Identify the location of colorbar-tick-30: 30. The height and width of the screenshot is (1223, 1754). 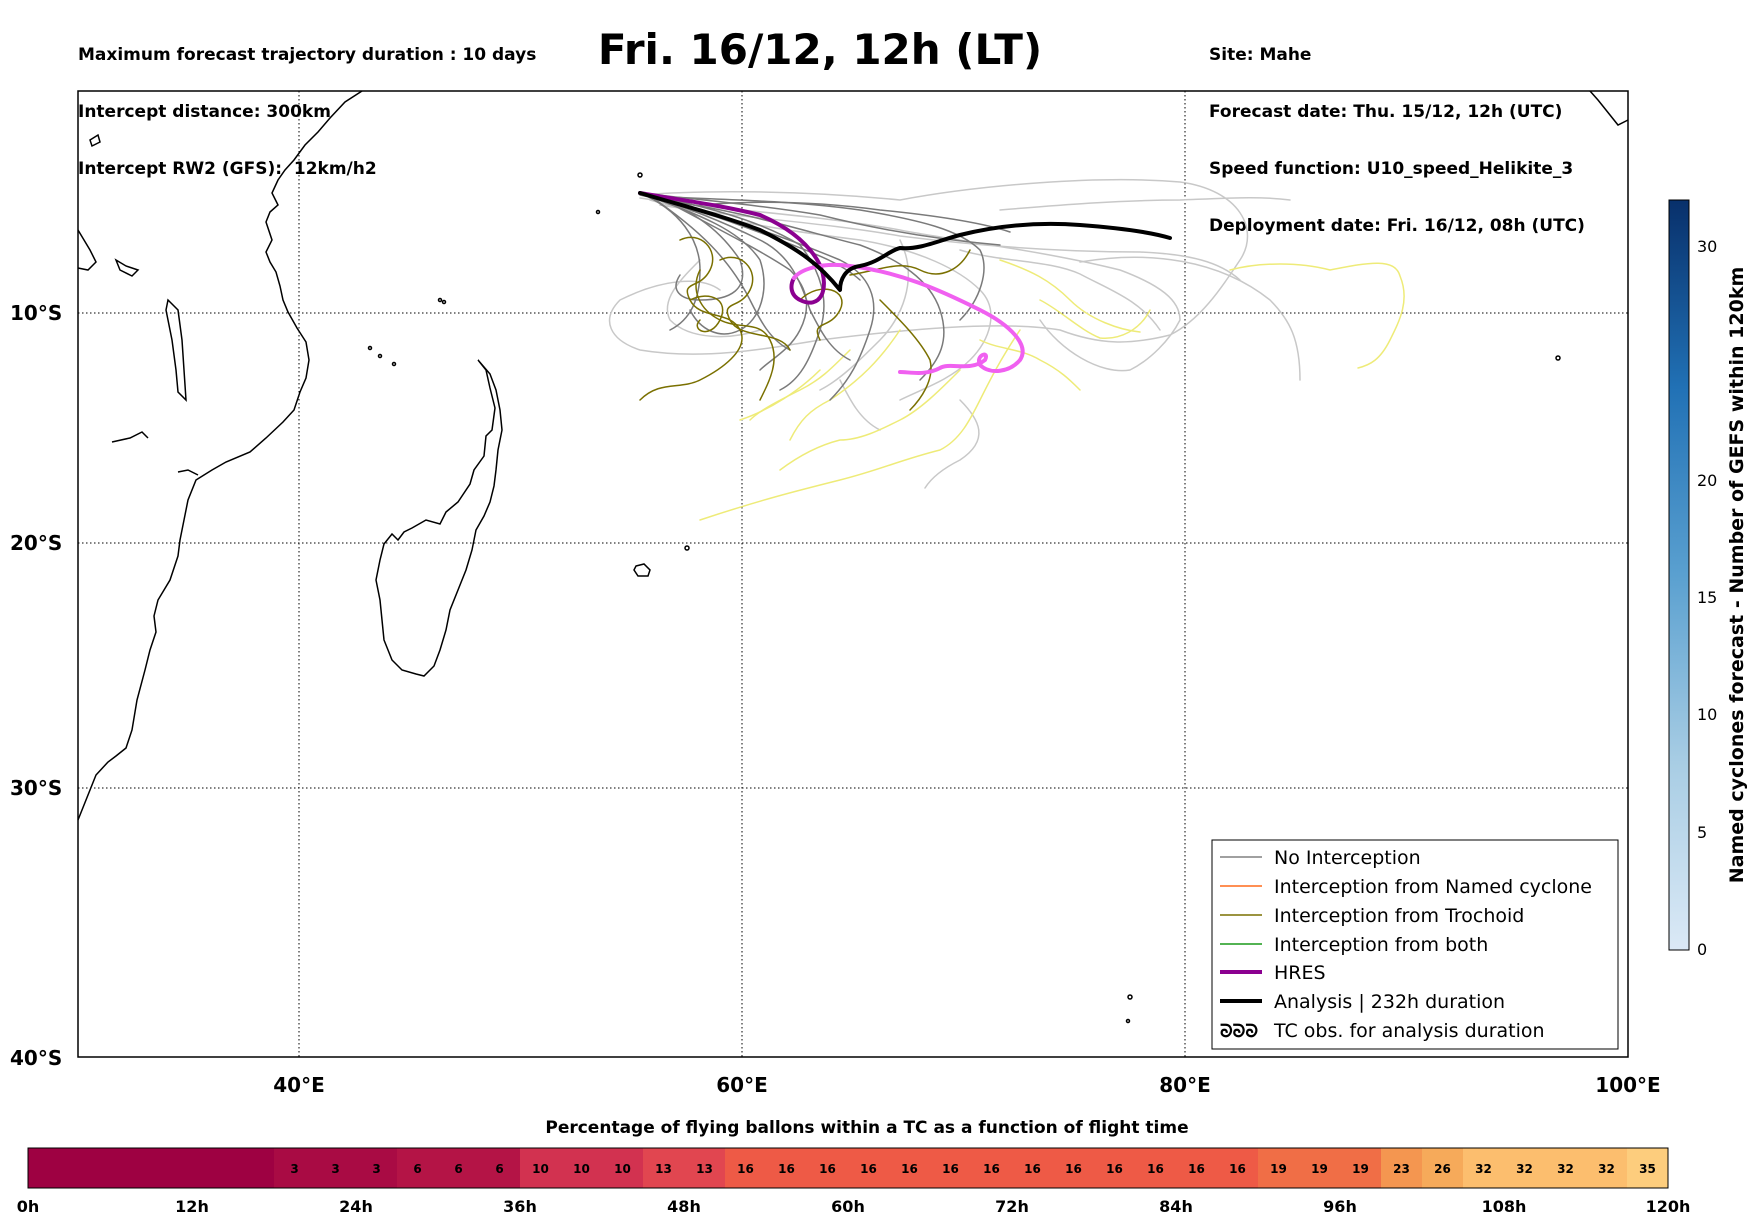
(1707, 246).